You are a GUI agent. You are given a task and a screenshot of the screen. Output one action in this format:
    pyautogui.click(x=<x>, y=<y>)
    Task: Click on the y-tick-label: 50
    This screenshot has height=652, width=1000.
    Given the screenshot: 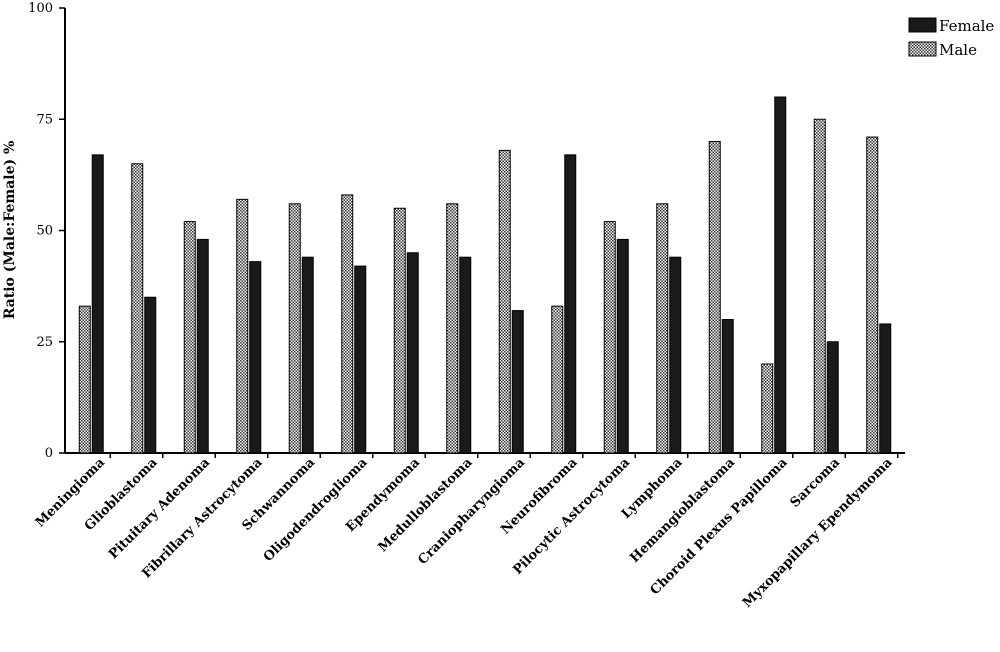 What is the action you would take?
    pyautogui.click(x=44, y=231)
    